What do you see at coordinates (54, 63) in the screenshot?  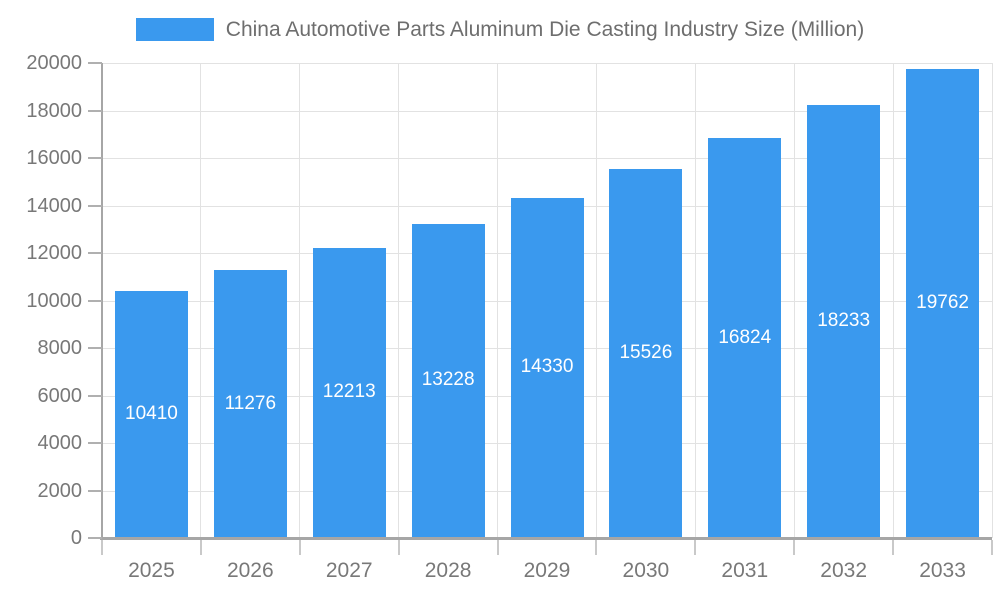 I see `y-axis-tick-label: 20000` at bounding box center [54, 63].